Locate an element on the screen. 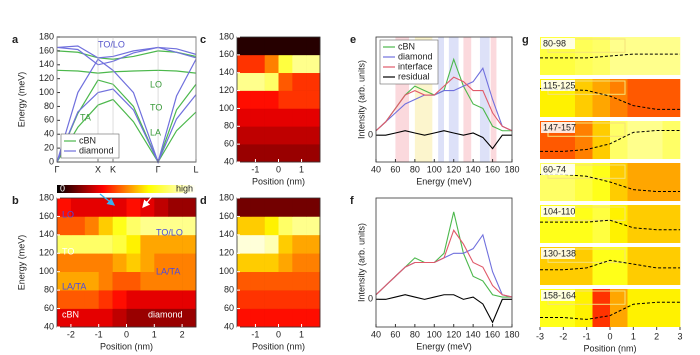 The height and width of the screenshot is (355, 700). legend-box is located at coordinates (90, 146).